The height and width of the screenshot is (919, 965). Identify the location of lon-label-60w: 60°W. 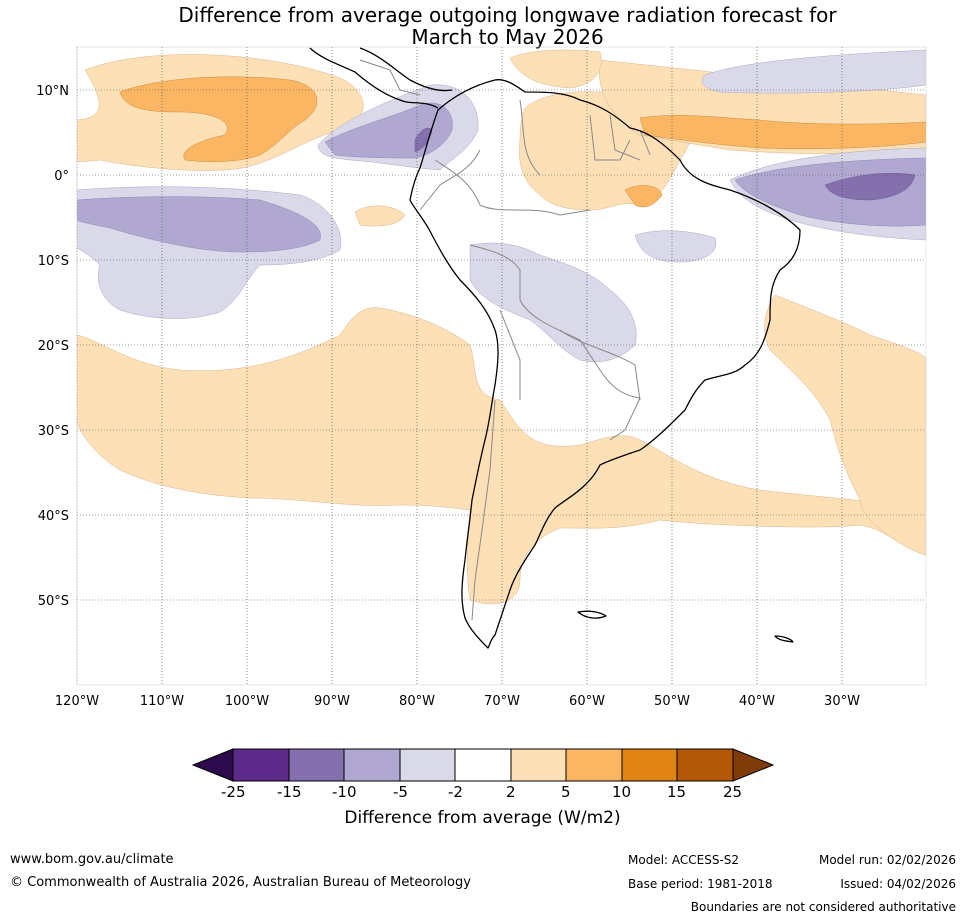
(587, 701).